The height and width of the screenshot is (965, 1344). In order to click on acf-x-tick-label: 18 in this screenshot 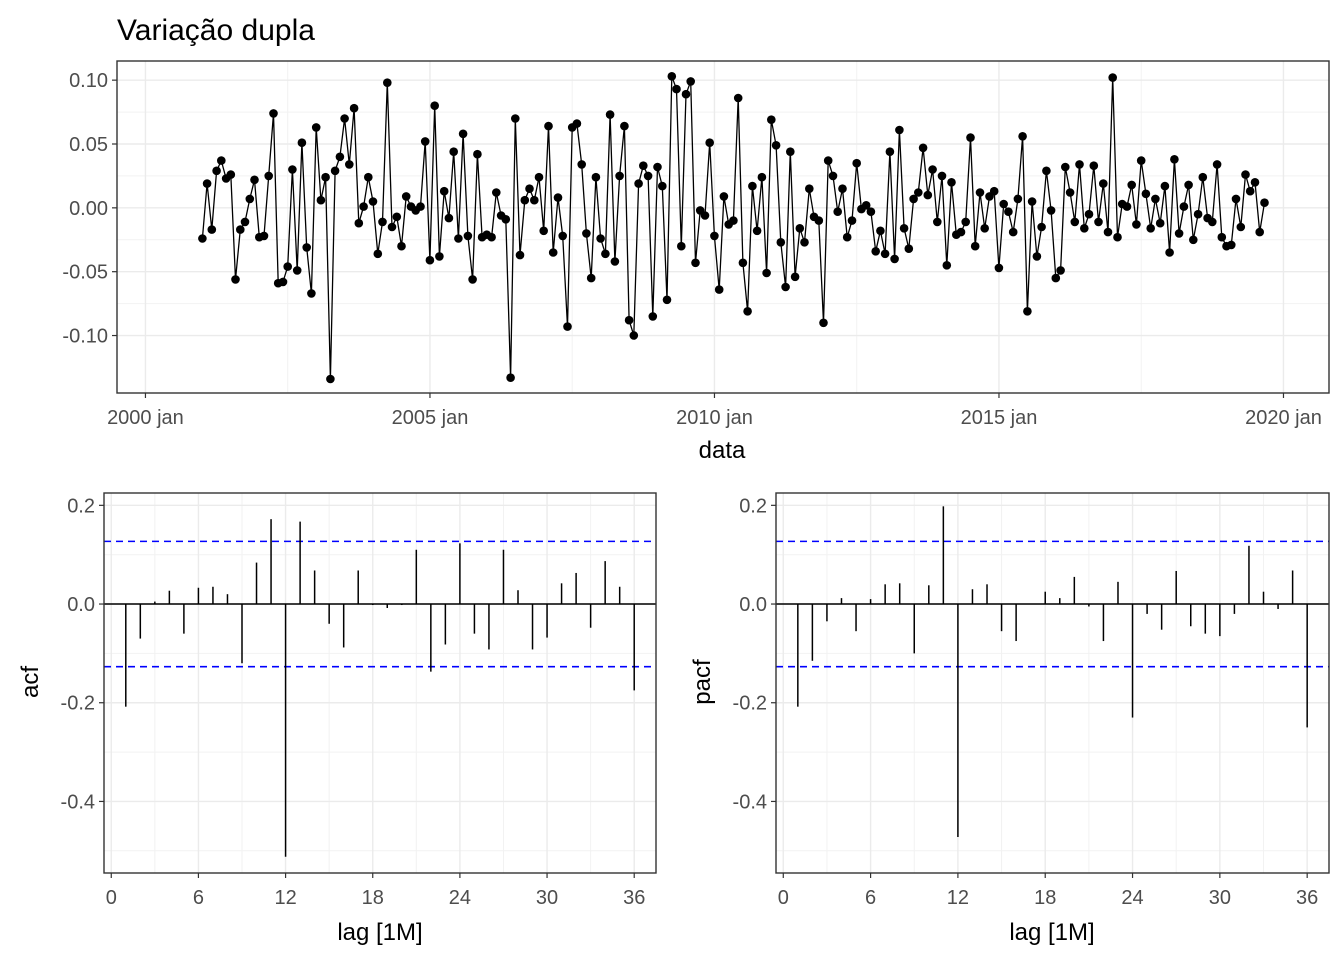, I will do `click(373, 898)`.